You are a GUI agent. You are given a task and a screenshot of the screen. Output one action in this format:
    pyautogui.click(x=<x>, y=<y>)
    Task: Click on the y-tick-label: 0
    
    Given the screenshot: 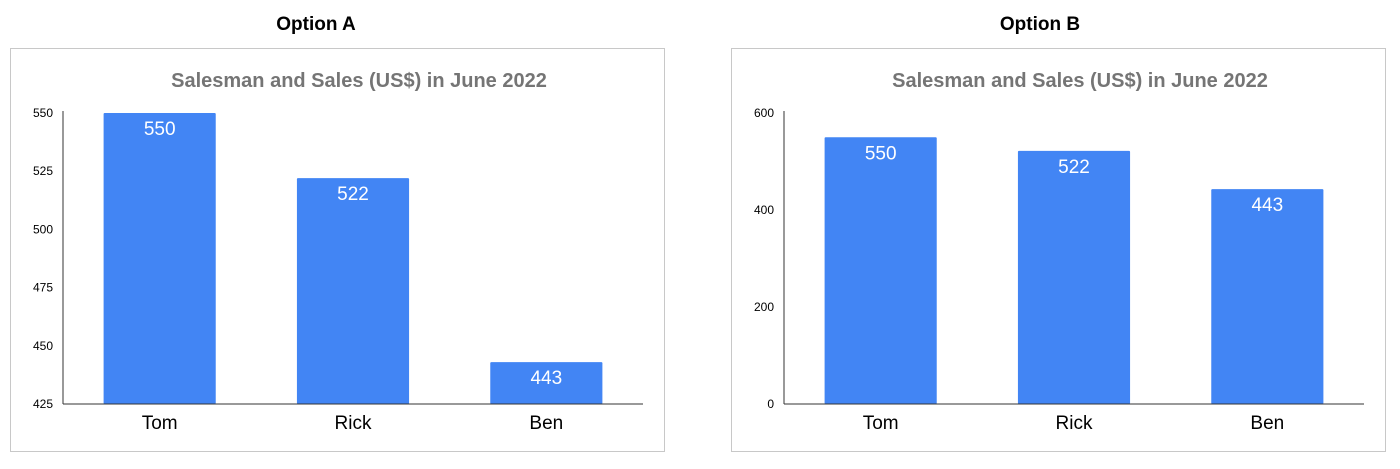 What is the action you would take?
    pyautogui.click(x=770, y=404)
    